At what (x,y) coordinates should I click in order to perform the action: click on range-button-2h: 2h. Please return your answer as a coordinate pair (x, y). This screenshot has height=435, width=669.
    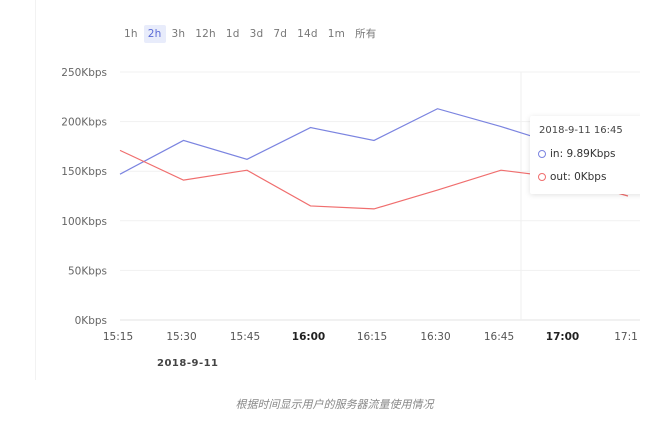
    Looking at the image, I should click on (154, 34).